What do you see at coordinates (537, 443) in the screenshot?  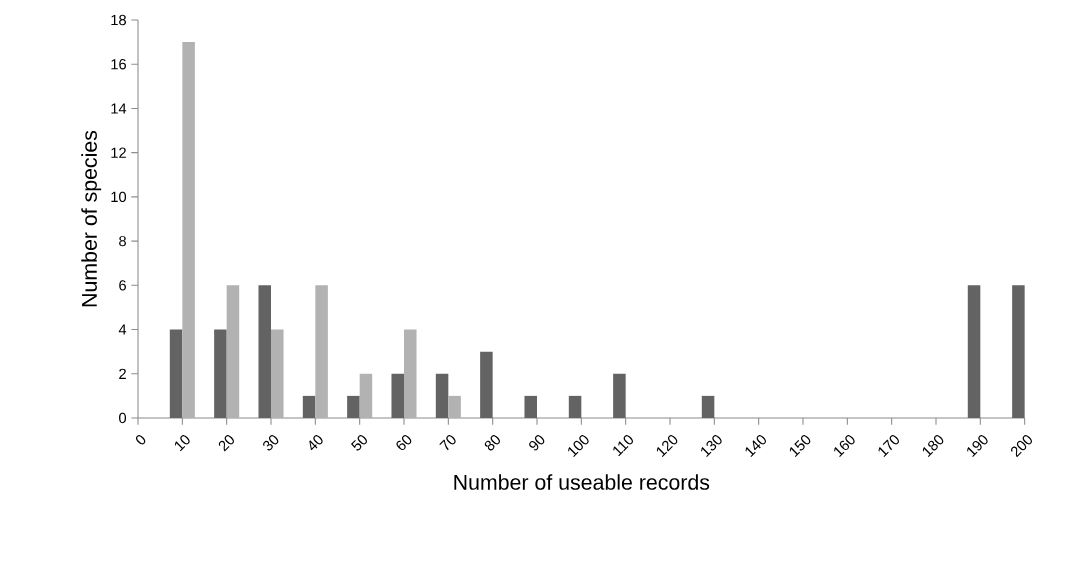 I see `x-tick-label: 90` at bounding box center [537, 443].